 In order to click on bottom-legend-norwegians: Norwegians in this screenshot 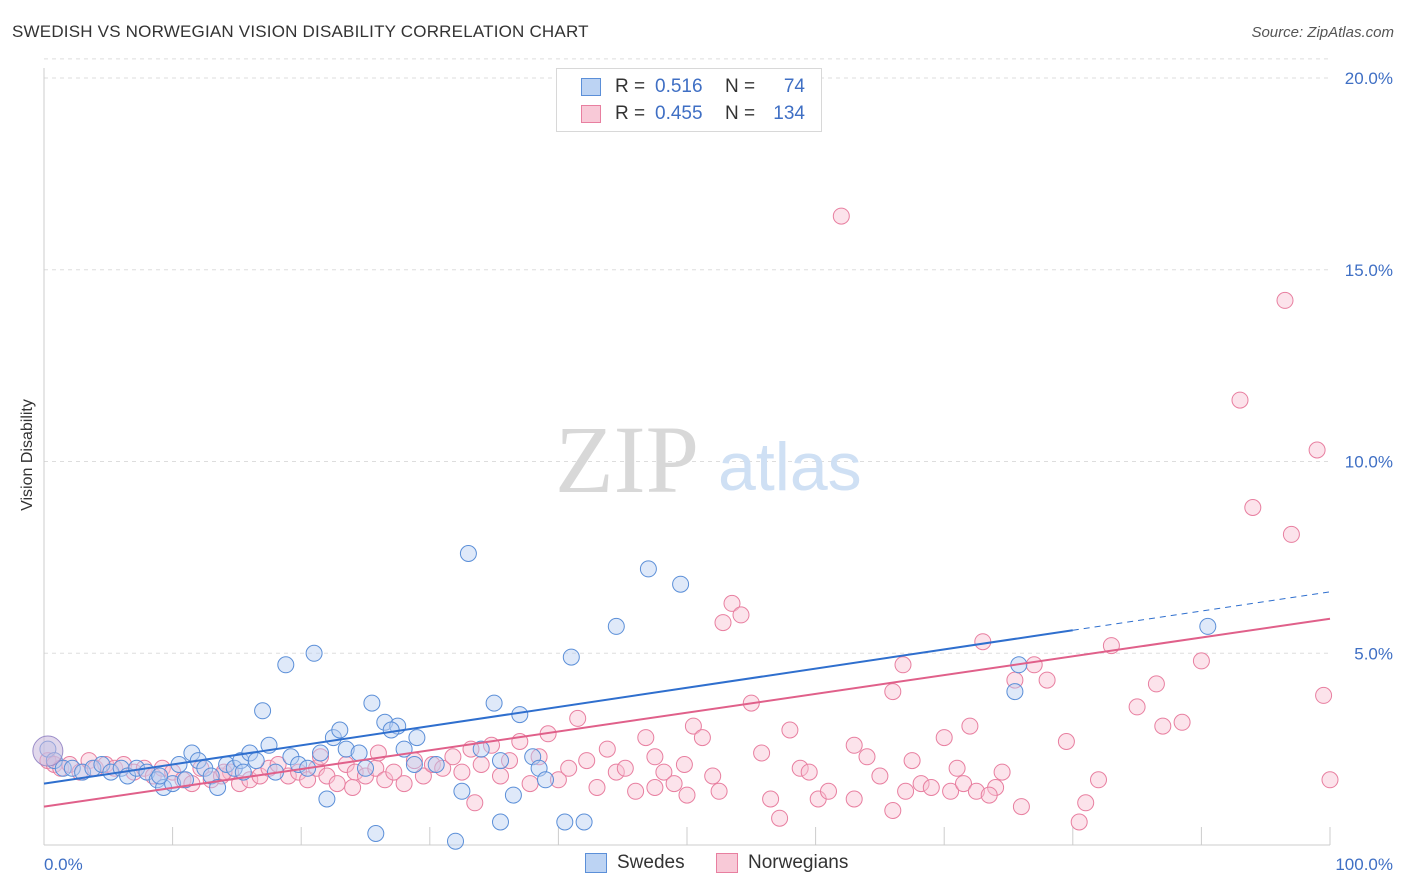, I will do `click(782, 863)`.